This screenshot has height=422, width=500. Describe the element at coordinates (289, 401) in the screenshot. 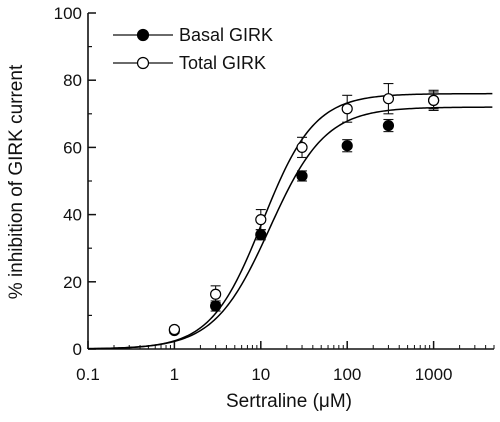

I see `x-axis-title: Sertraline (μM)` at that location.